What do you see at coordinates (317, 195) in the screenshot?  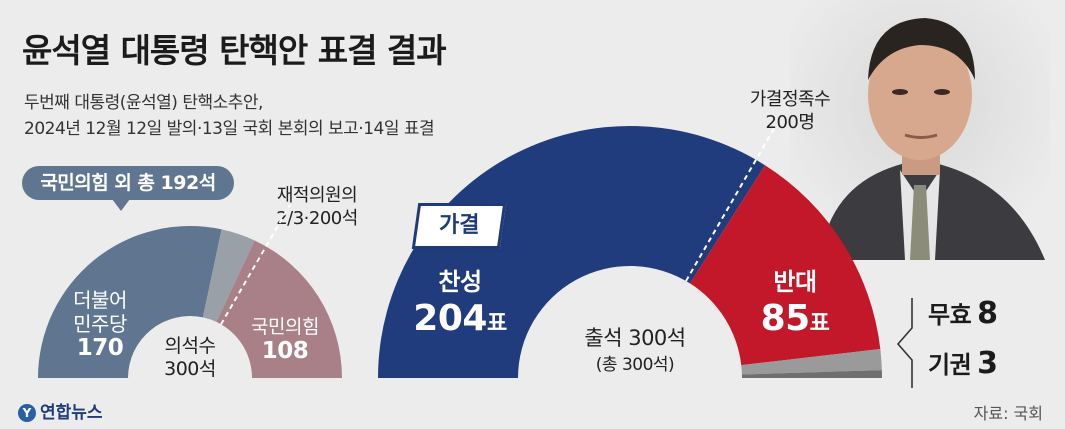 I see `seat-threshold-line-1: 재적의원의` at bounding box center [317, 195].